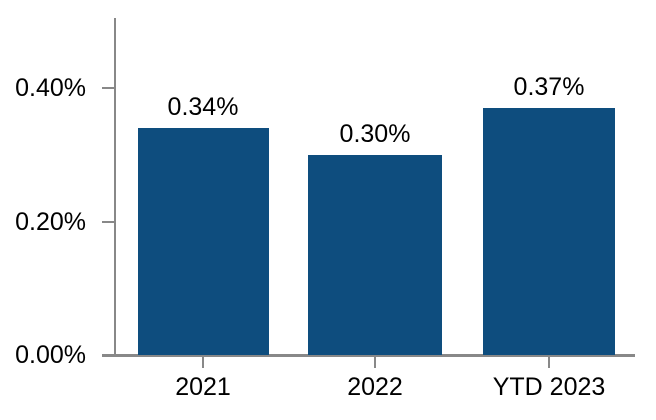 This screenshot has height=420, width=656. Describe the element at coordinates (50, 221) in the screenshot. I see `y-axis-label-0.20: 0.20%` at that location.